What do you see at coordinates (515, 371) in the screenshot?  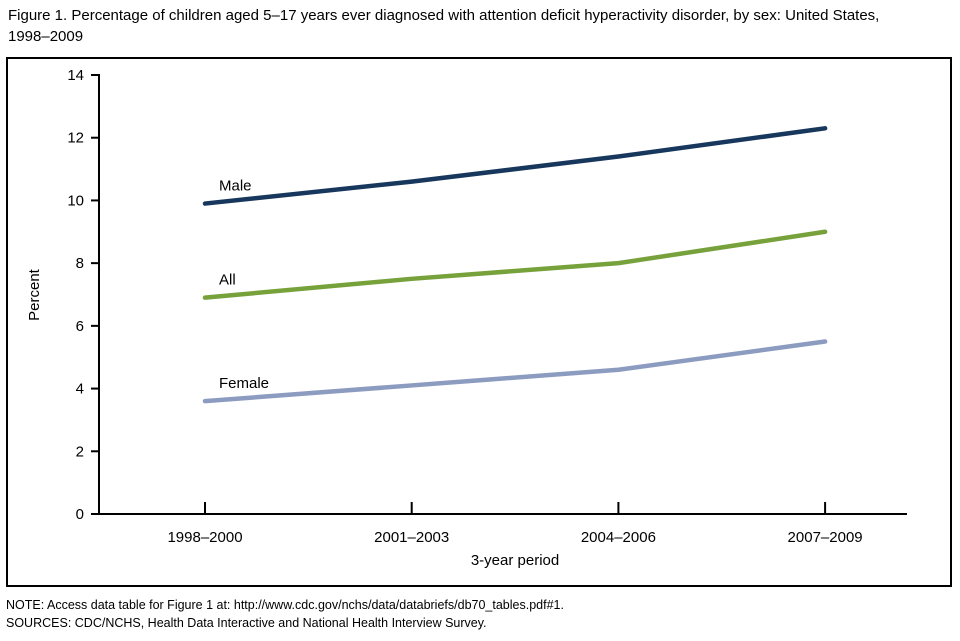 I see `female-line` at bounding box center [515, 371].